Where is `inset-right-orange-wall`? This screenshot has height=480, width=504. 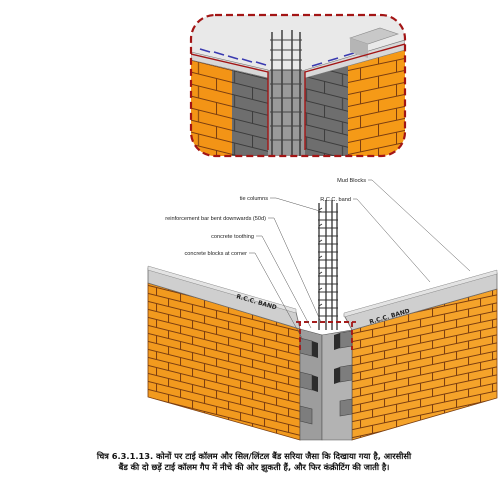 inset-right-orange-wall is located at coordinates (376, 103).